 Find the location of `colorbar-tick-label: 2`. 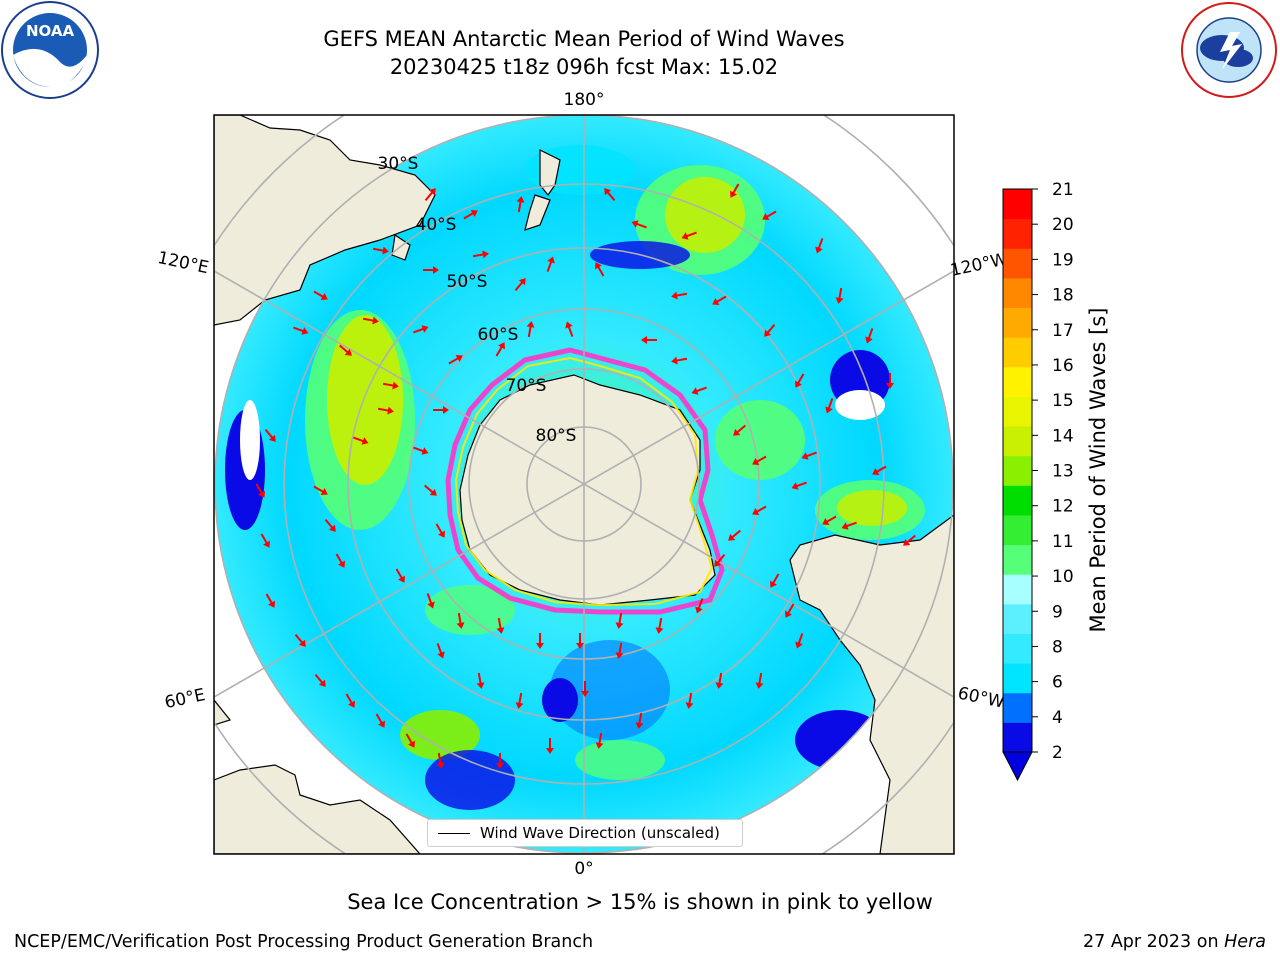

colorbar-tick-label: 2 is located at coordinates (1057, 753).